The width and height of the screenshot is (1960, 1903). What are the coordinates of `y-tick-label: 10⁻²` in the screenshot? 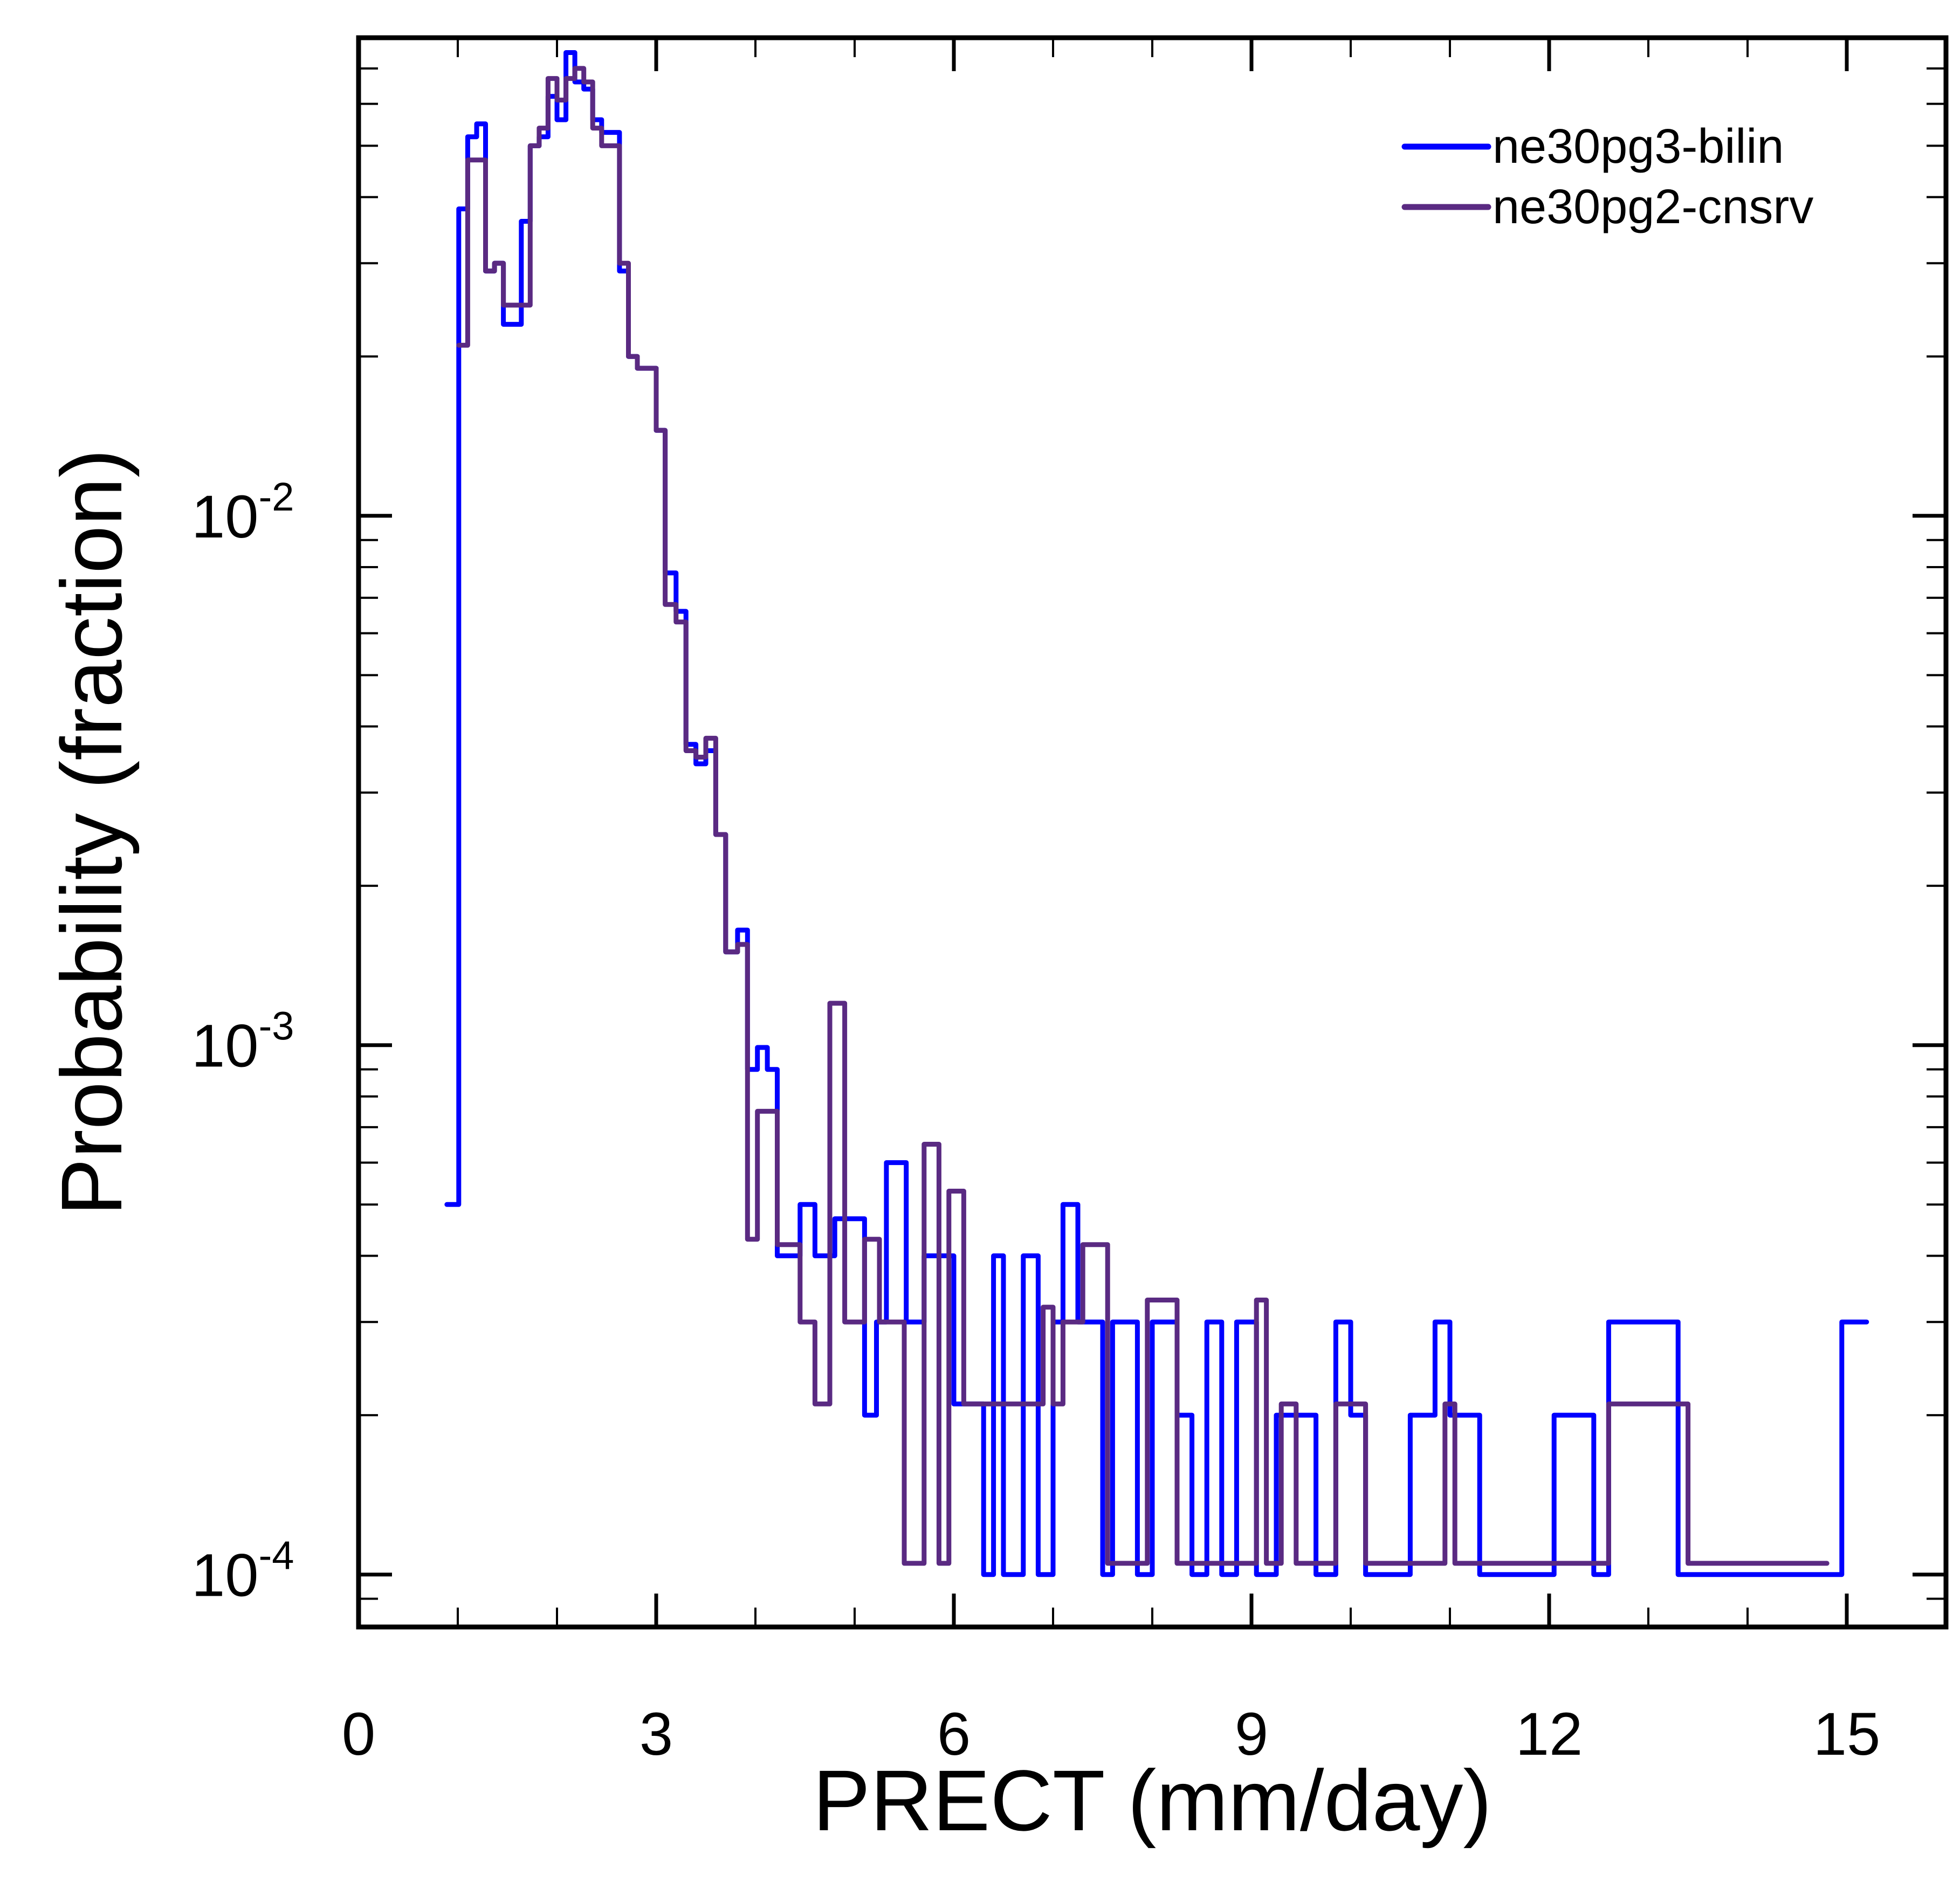 It's located at (242, 512).